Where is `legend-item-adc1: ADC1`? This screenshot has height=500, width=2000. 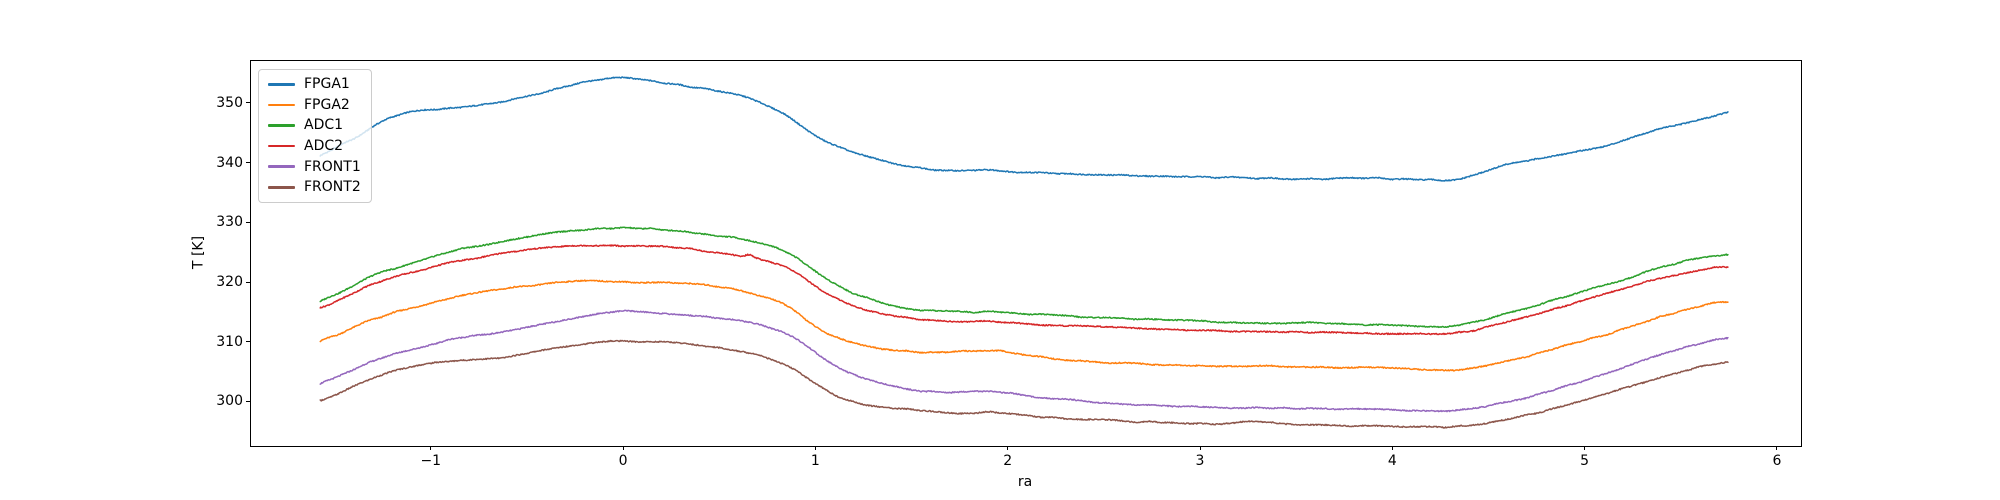
legend-item-adc1: ADC1 is located at coordinates (314, 125).